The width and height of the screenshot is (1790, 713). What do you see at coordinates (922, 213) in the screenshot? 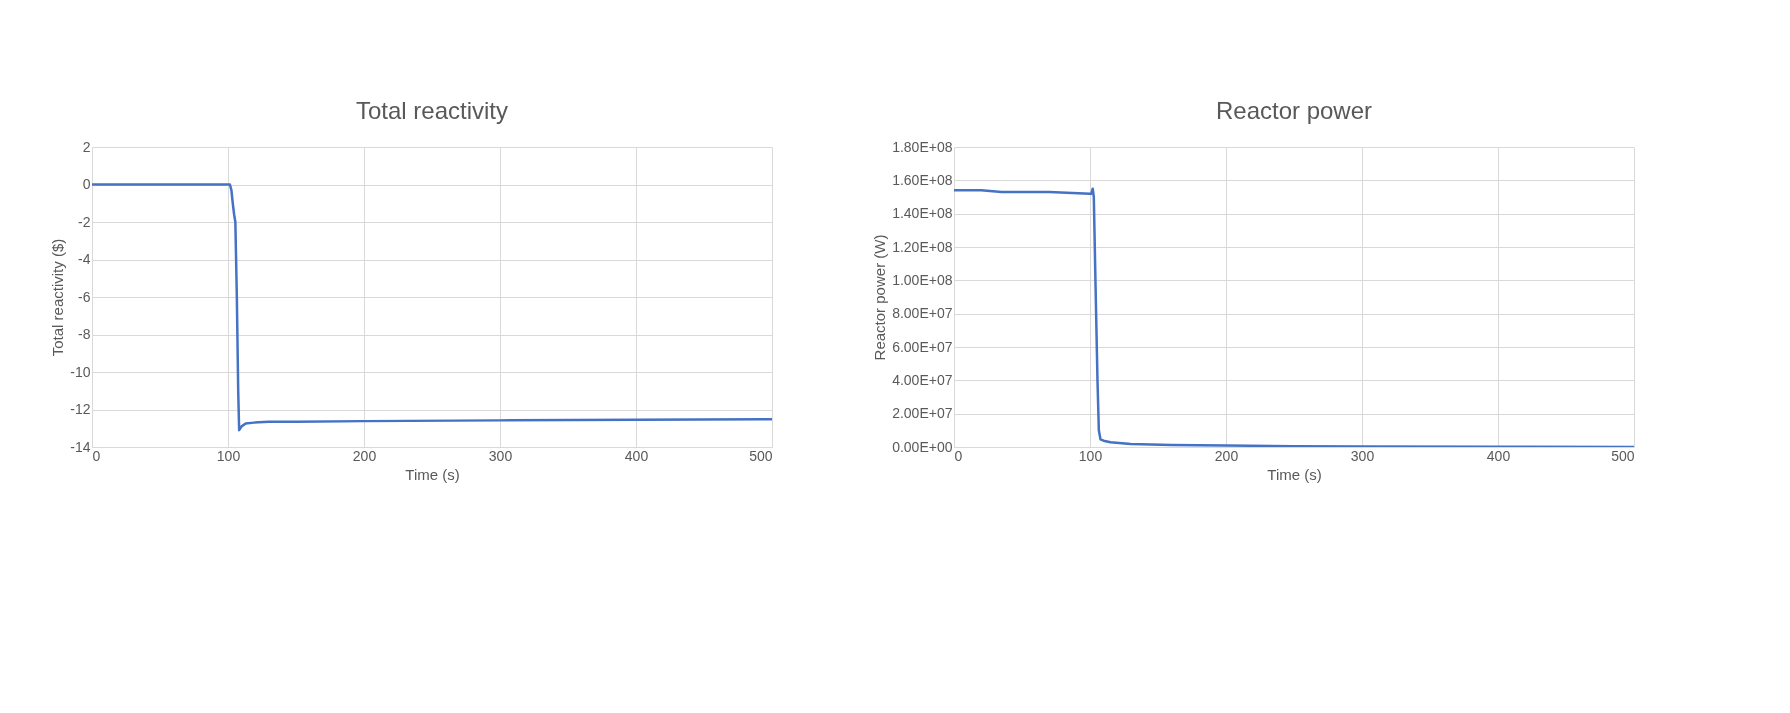
I see `y-tick-label: 1.40E+08` at bounding box center [922, 213].